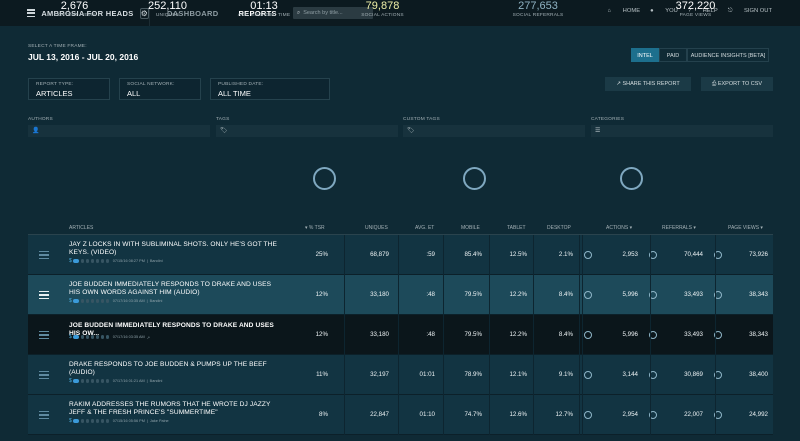 The height and width of the screenshot is (441, 800). Describe the element at coordinates (87, 13) in the screenshot. I see `brand-name: AMBROSIA FOR HEADS` at that location.